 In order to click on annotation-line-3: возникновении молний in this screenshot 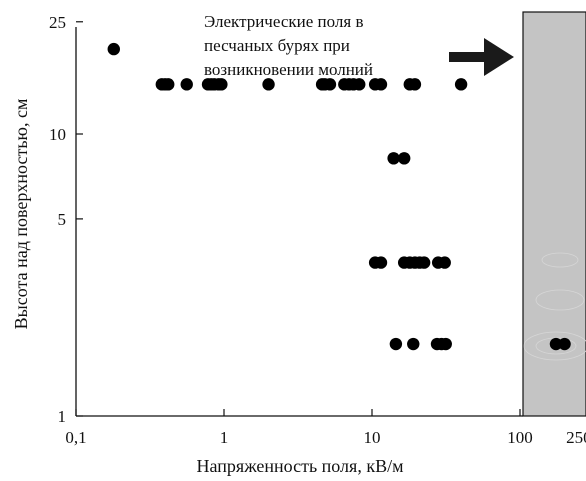, I will do `click(288, 69)`.